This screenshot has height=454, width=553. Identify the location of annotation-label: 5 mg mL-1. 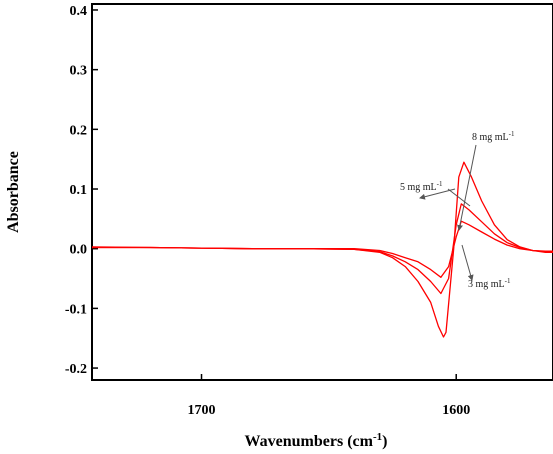
(421, 186).